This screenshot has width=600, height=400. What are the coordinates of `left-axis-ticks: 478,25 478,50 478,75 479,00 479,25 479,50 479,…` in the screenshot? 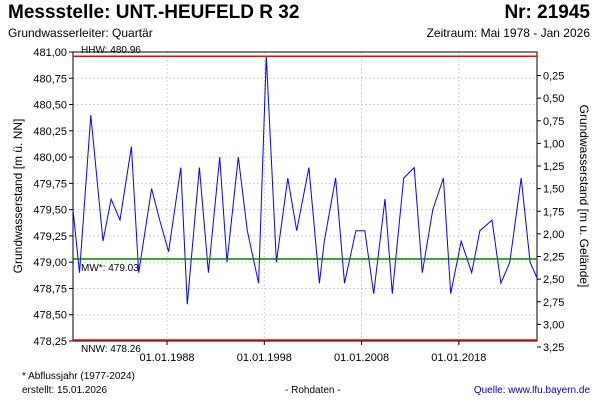 It's located at (53, 197).